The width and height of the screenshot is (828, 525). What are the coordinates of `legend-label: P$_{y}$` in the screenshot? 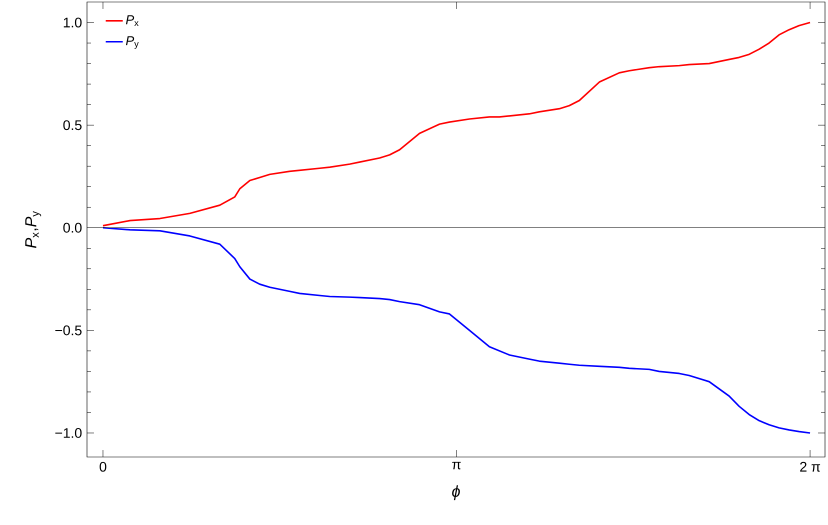 It's located at (132, 42).